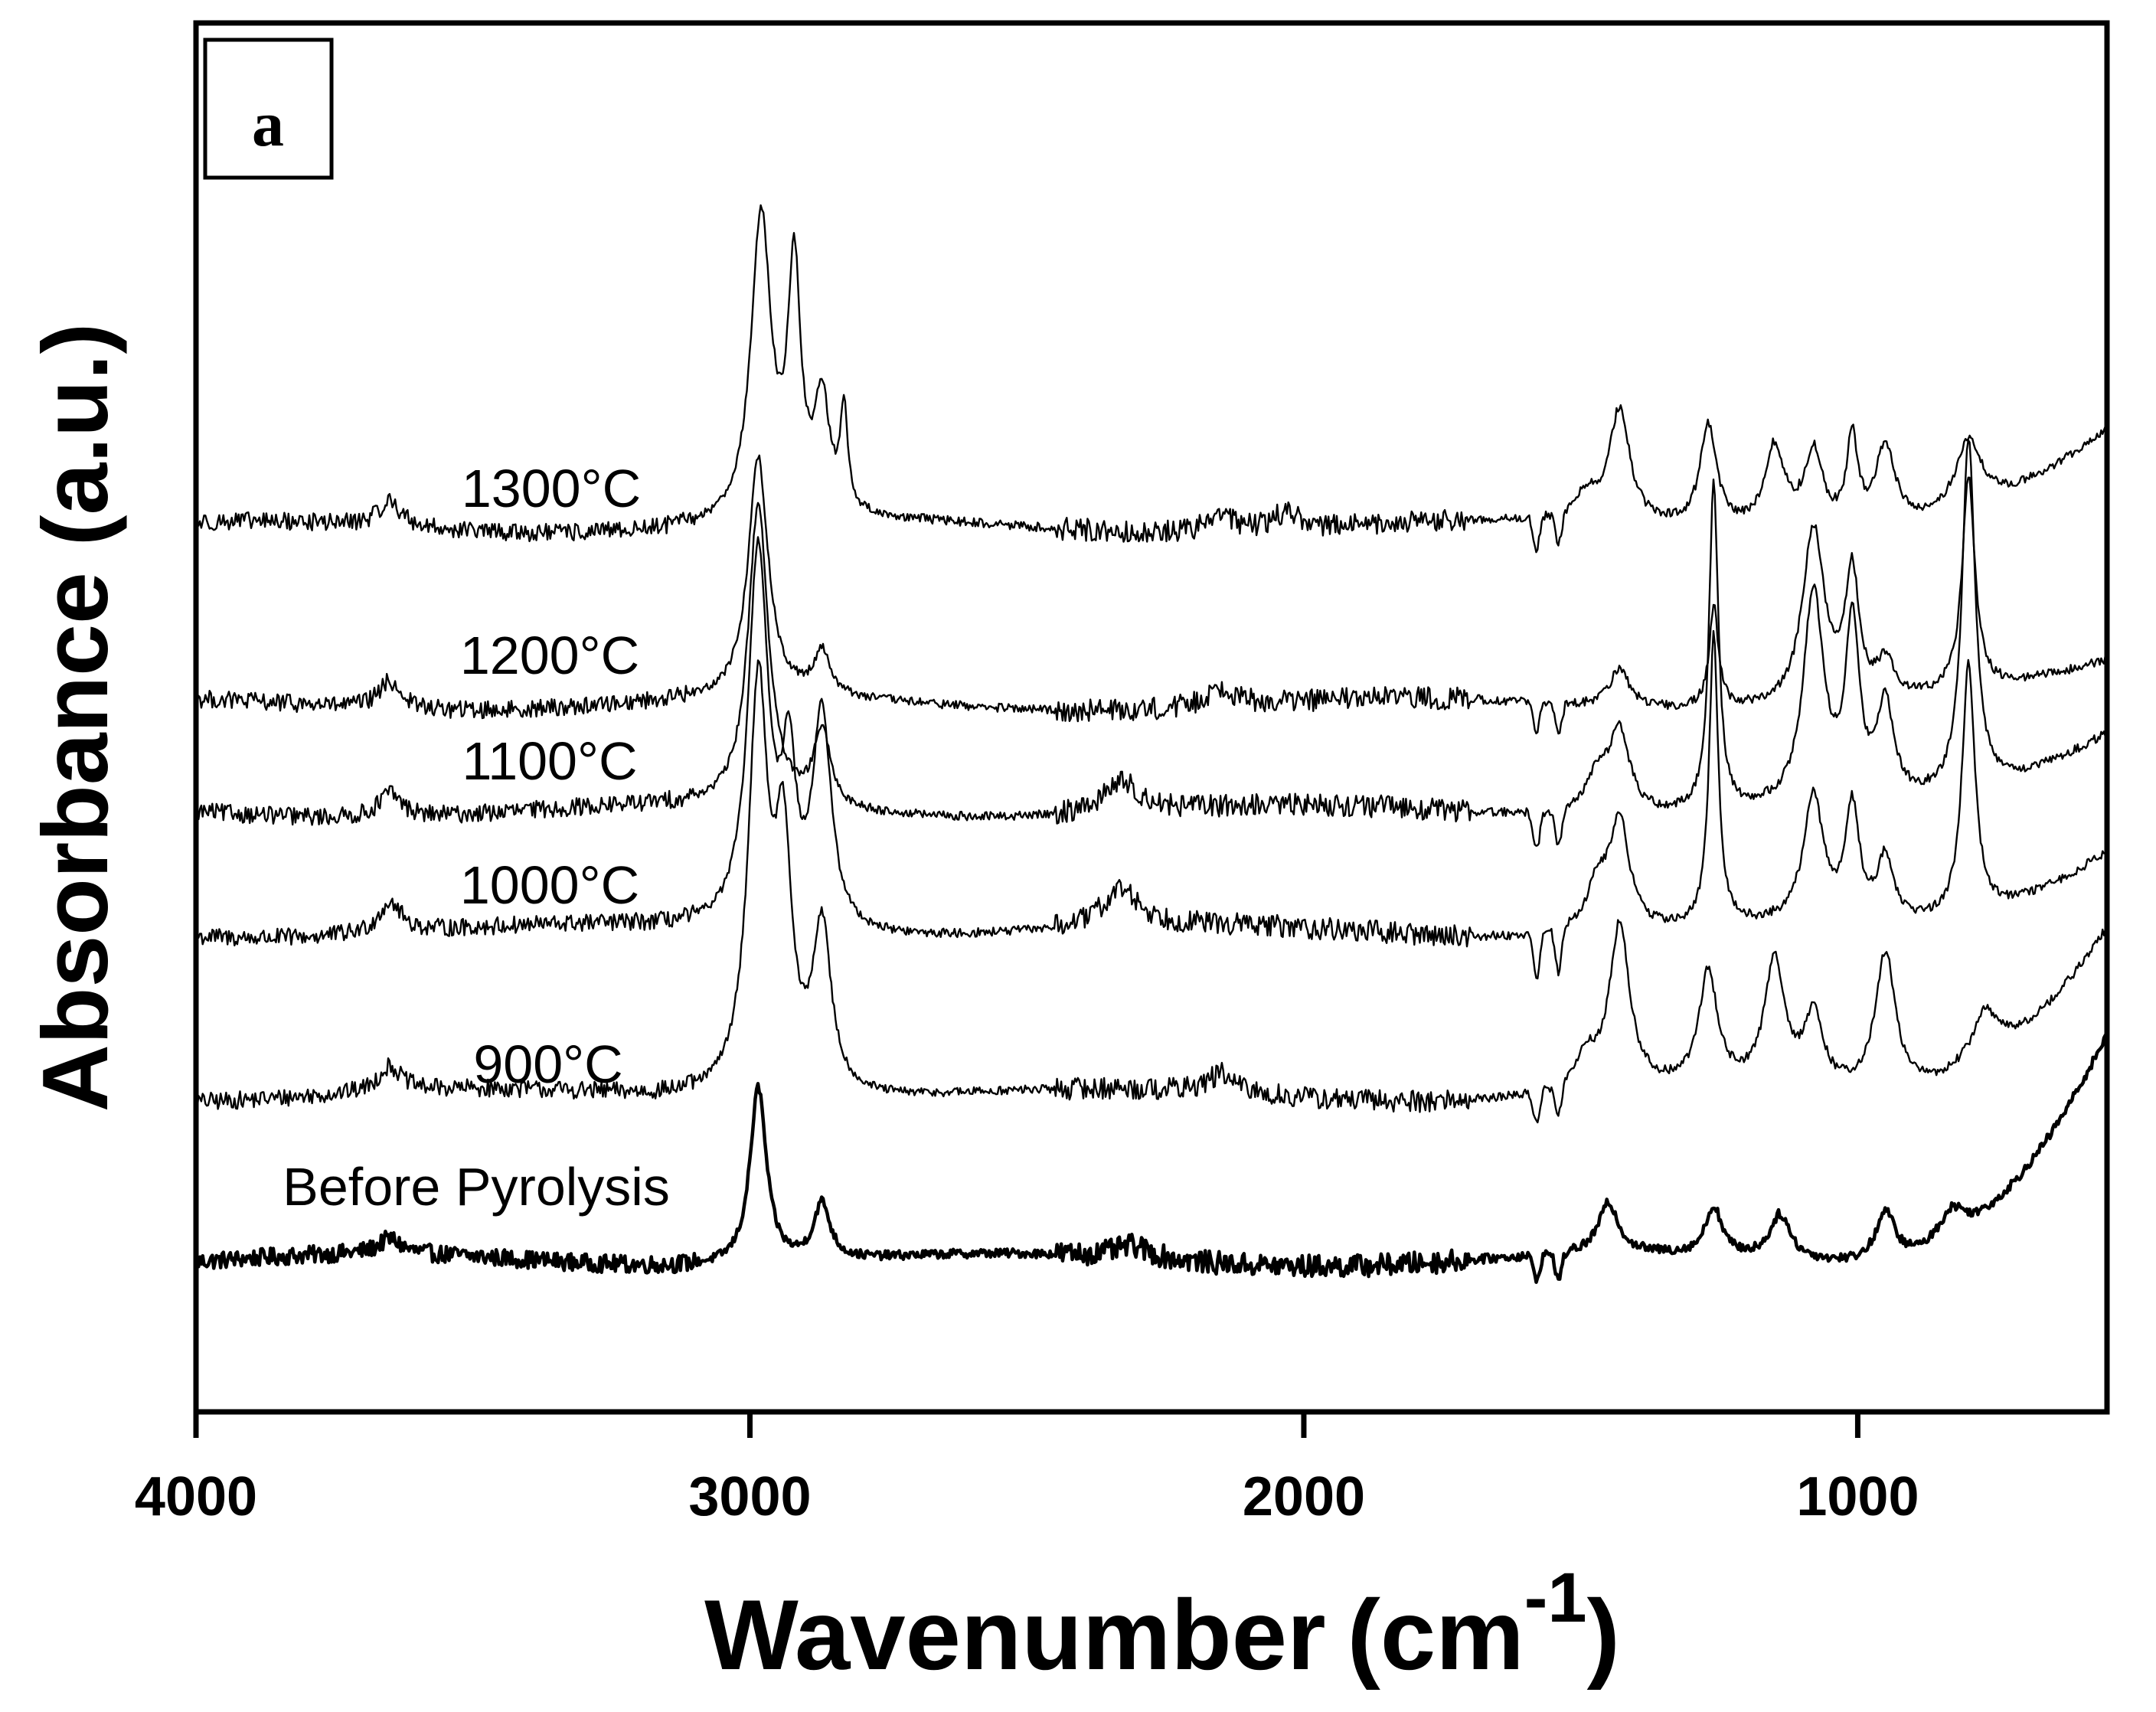 This screenshot has height=1712, width=2156. Describe the element at coordinates (551, 489) in the screenshot. I see `series-label-1300: 1300°C` at that location.